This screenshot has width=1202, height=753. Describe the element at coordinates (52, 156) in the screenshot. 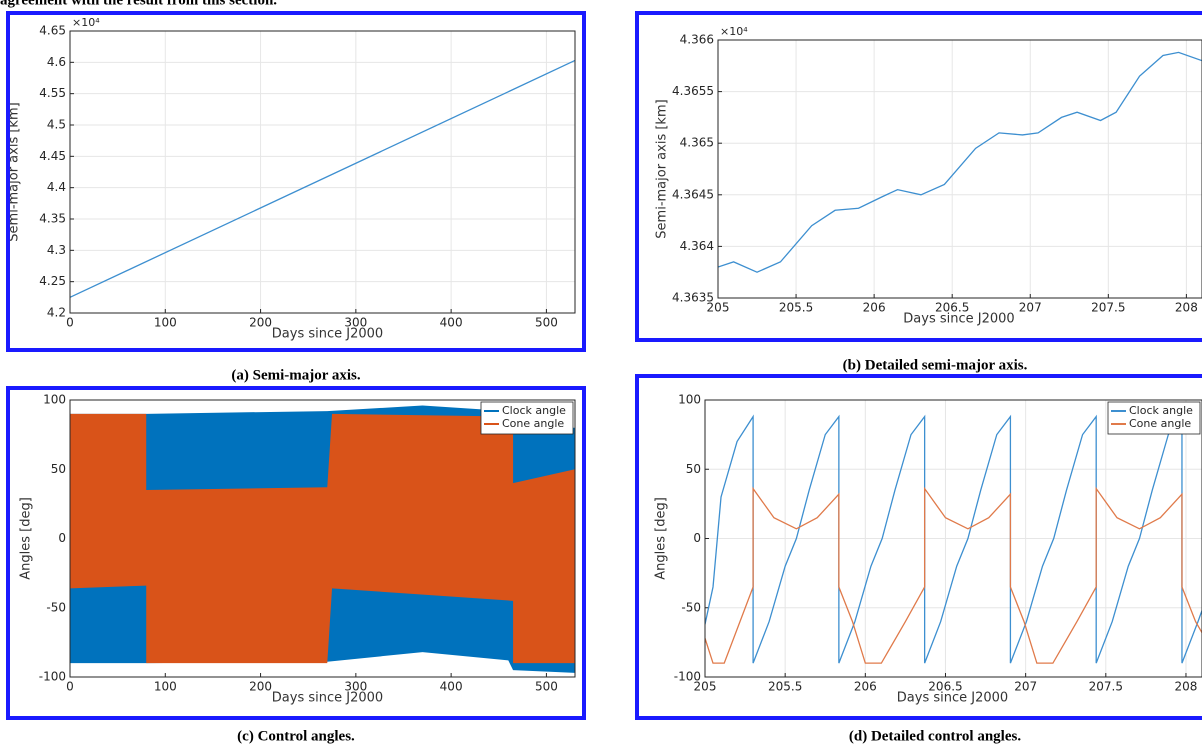

I see `y-tick-label: 4.45` at that location.